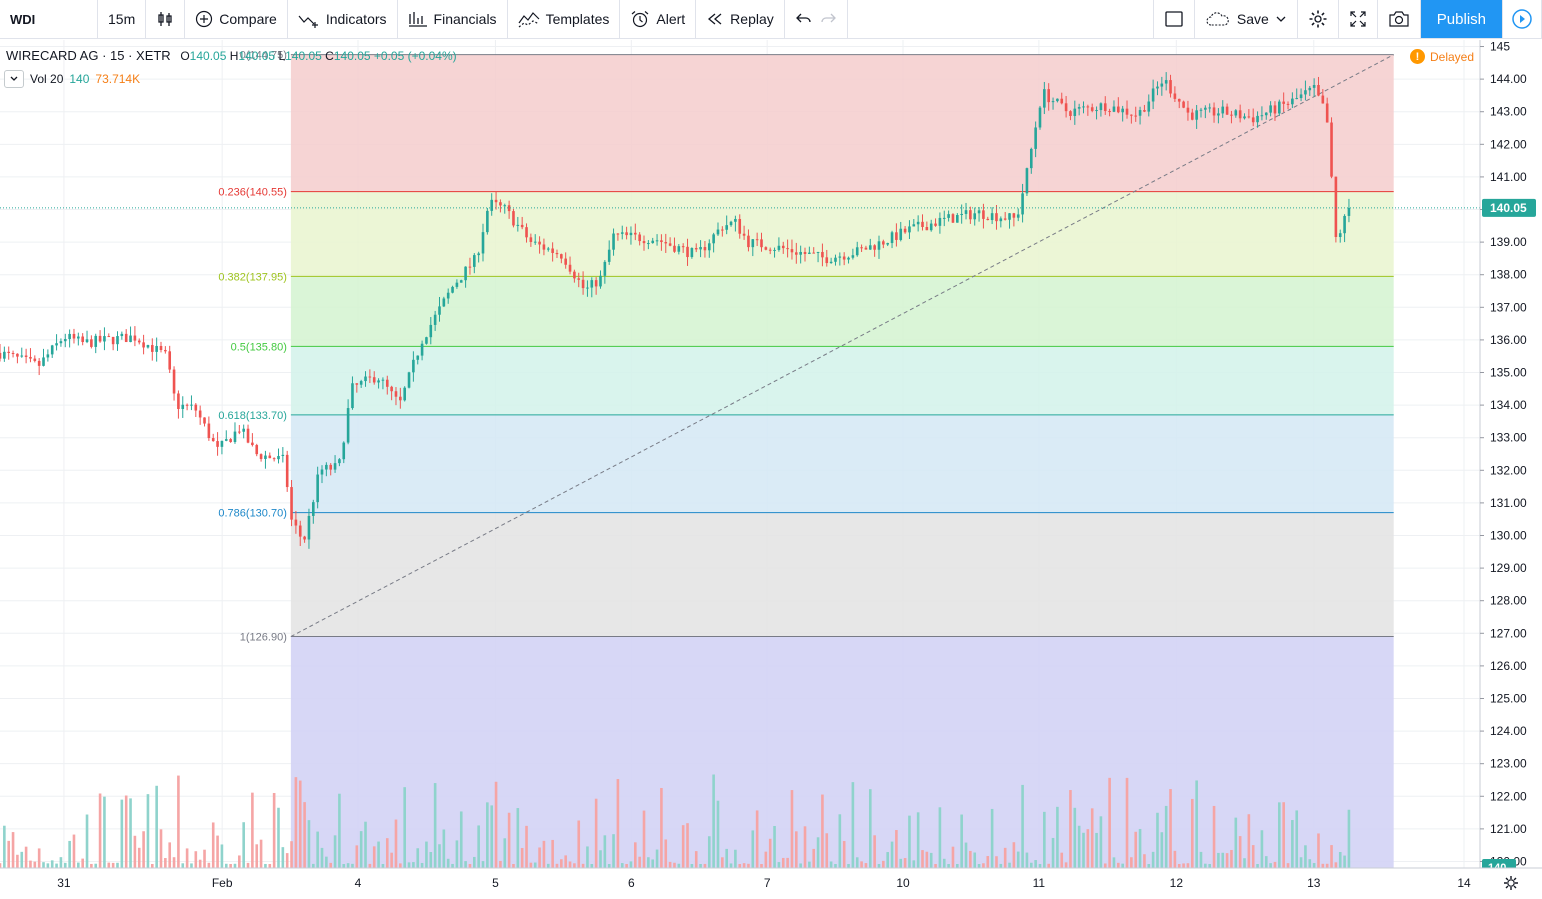 The height and width of the screenshot is (899, 1542). I want to click on fullscreen-button, so click(1358, 19).